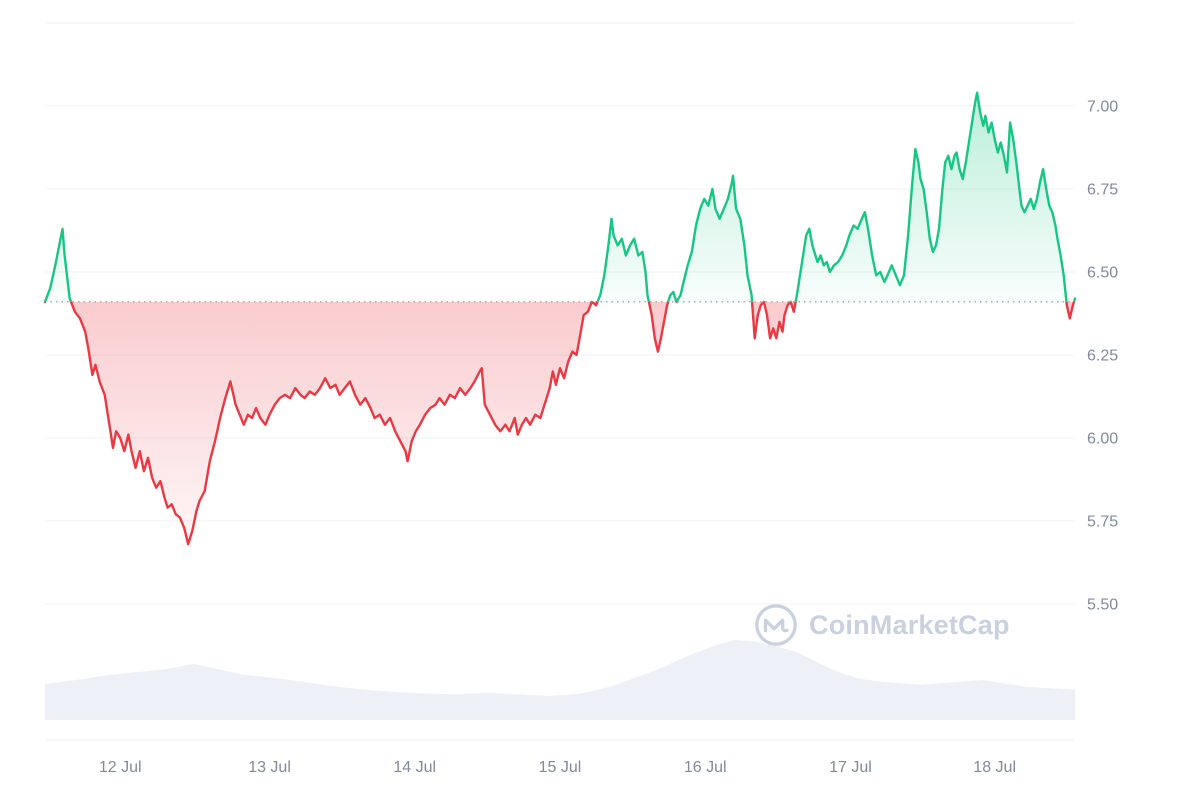 The image size is (1200, 800). Describe the element at coordinates (1102, 521) in the screenshot. I see `y-axis-label: 5.75` at that location.